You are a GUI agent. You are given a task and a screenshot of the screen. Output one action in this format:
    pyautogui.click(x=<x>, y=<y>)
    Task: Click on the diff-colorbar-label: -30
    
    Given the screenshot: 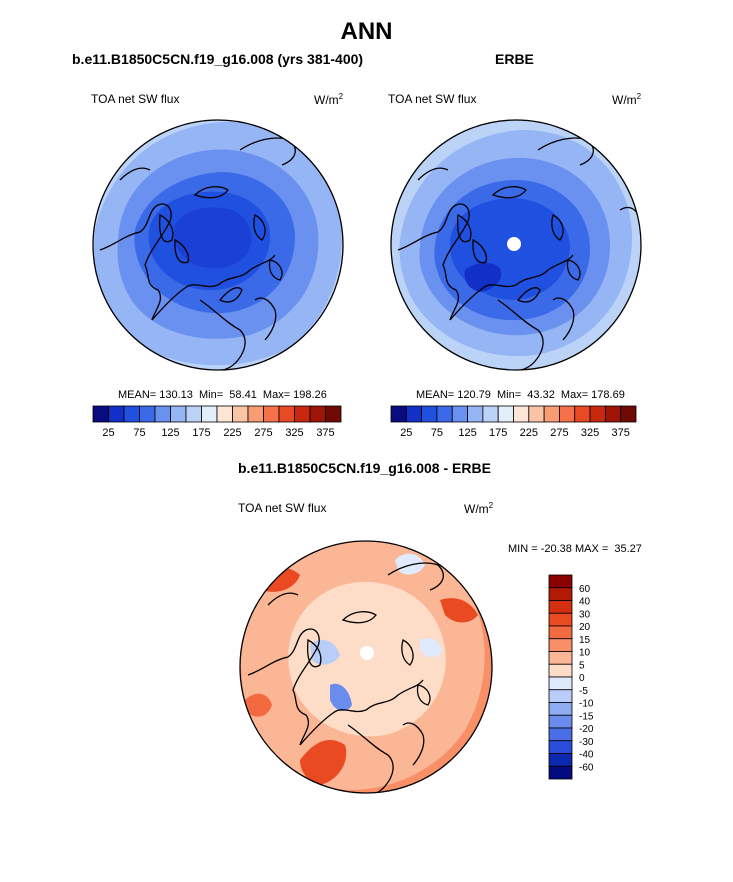 What is the action you would take?
    pyautogui.click(x=586, y=742)
    